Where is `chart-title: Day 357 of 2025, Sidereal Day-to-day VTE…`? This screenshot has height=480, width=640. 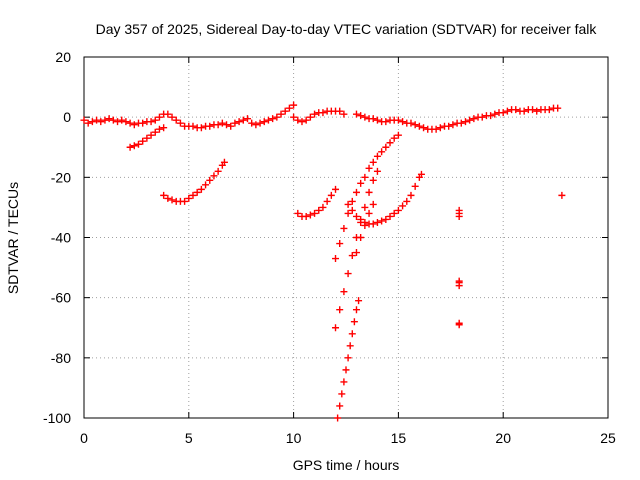 chart-title: Day 357 of 2025, Sidereal Day-to-day VTE… is located at coordinates (347, 29).